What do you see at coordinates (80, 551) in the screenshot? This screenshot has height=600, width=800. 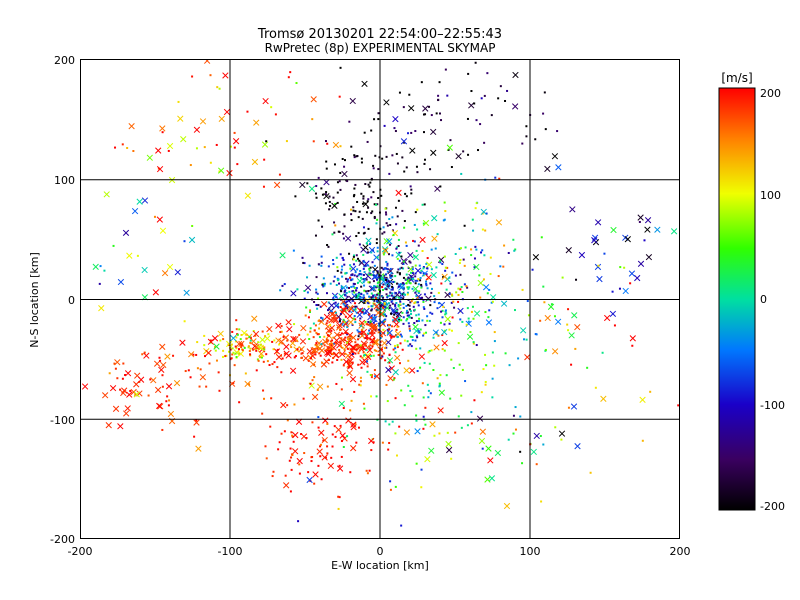 I see `x-tick-label: -200` at bounding box center [80, 551].